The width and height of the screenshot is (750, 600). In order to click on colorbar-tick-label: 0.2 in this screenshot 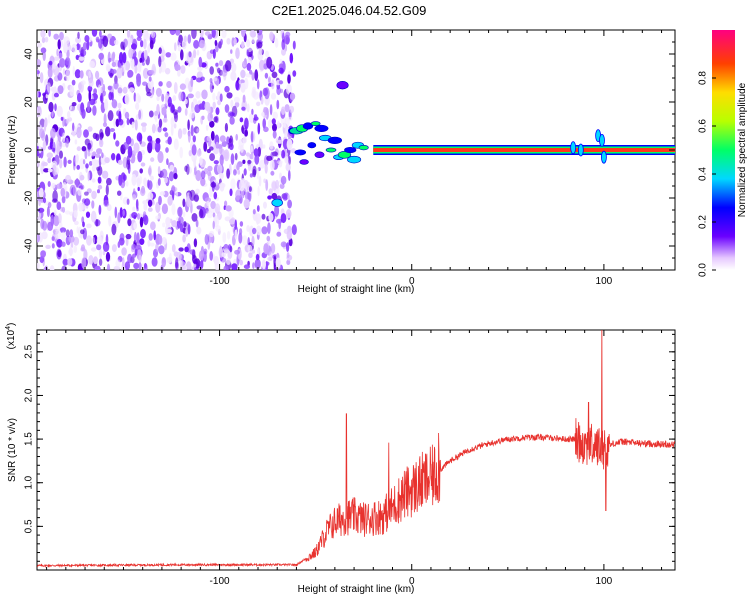, I will do `click(703, 222)`.